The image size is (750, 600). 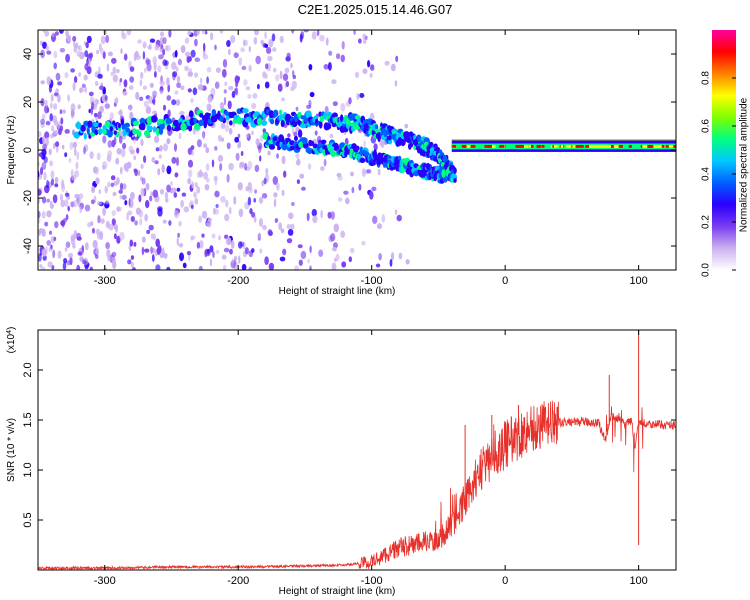 I want to click on chart-title: C2E1.2025.015.14.46.G07, so click(x=375, y=9).